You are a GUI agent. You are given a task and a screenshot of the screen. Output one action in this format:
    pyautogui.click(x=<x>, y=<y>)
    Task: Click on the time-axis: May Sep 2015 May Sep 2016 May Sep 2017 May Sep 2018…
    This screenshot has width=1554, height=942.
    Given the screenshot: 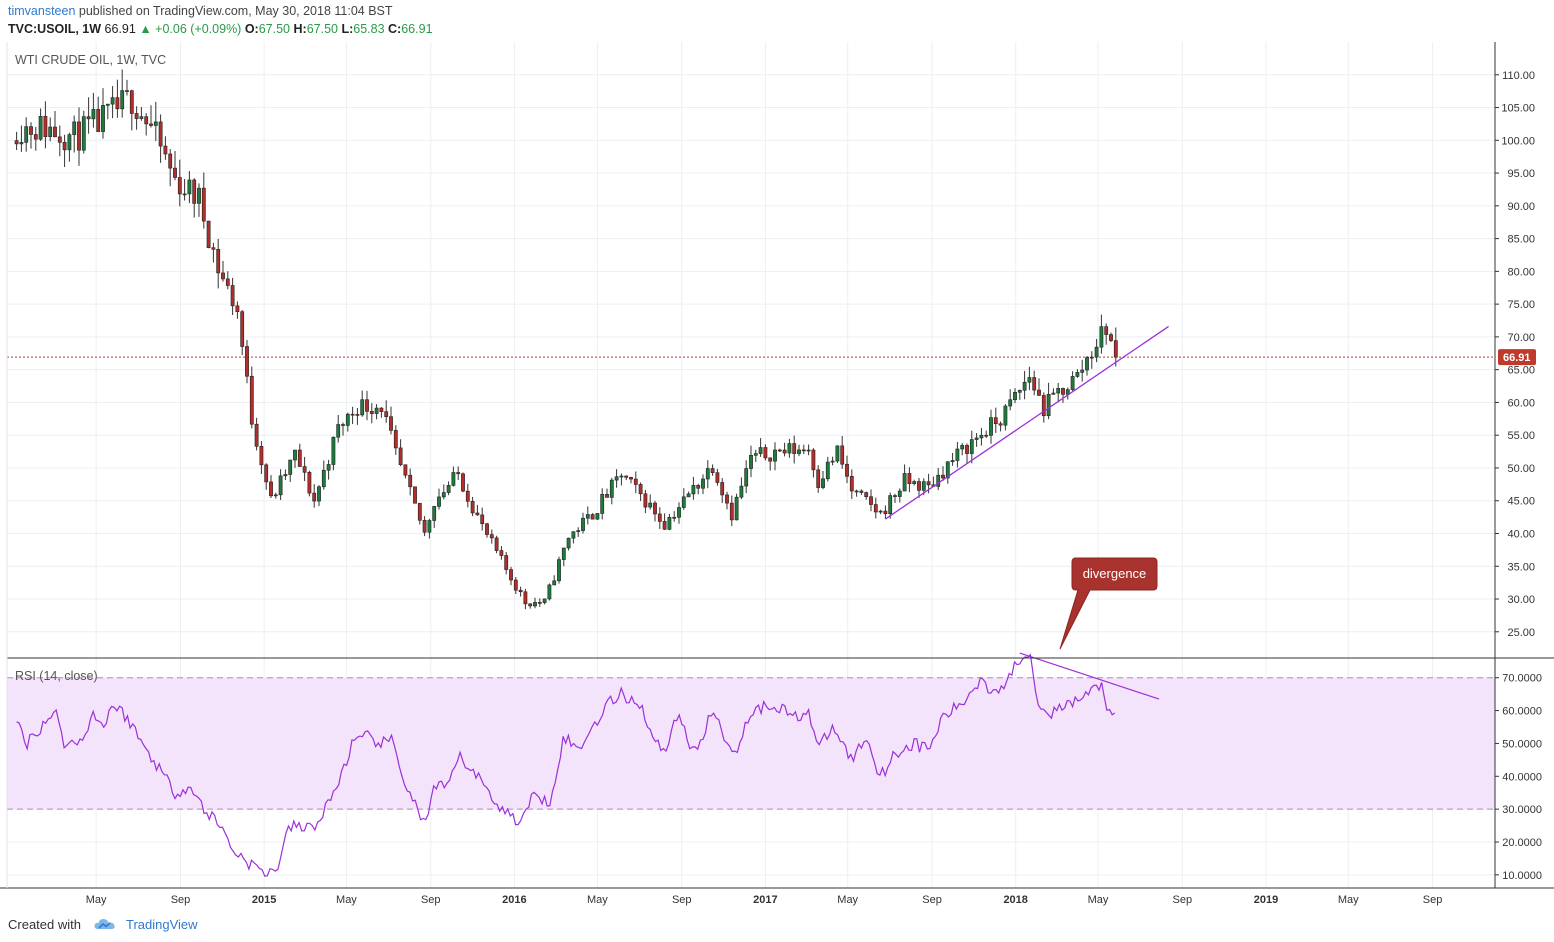 What is the action you would take?
    pyautogui.click(x=764, y=900)
    